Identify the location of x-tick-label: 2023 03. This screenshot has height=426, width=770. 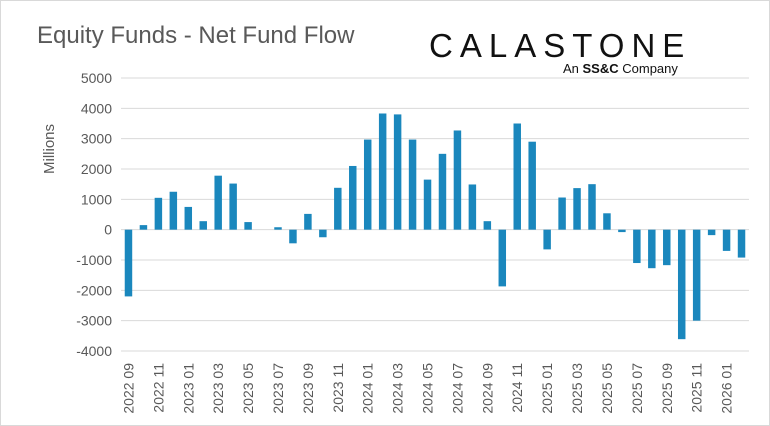
(218, 388).